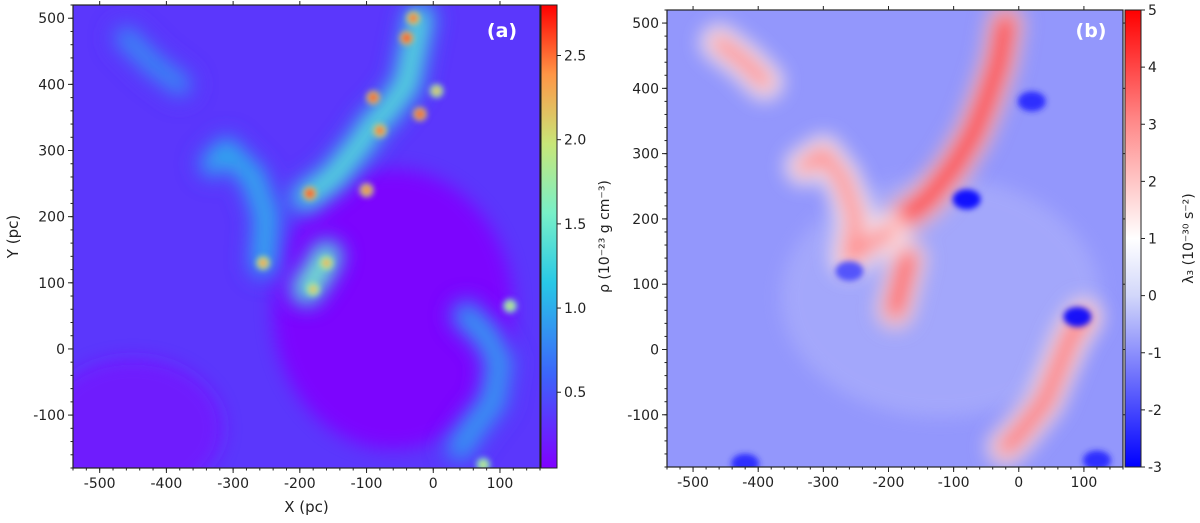 This screenshot has width=1200, height=523. What do you see at coordinates (502, 31) in the screenshot?
I see `panel-label: (a)` at bounding box center [502, 31].